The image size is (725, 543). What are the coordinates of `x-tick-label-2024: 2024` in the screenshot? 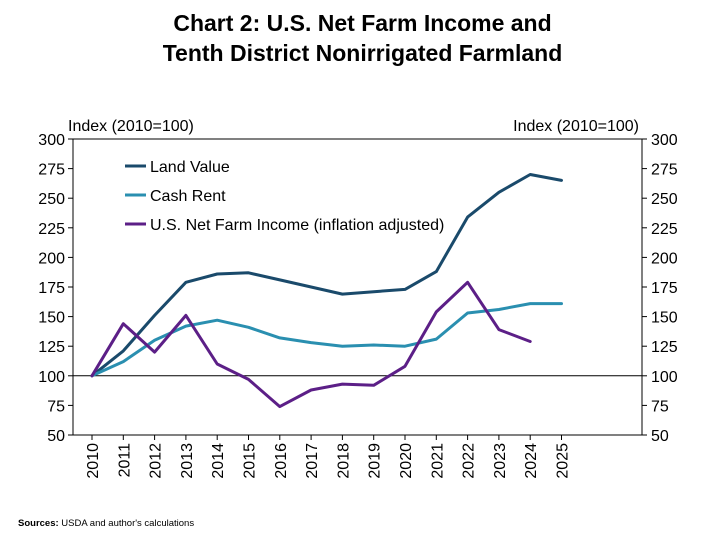 It's located at (531, 461).